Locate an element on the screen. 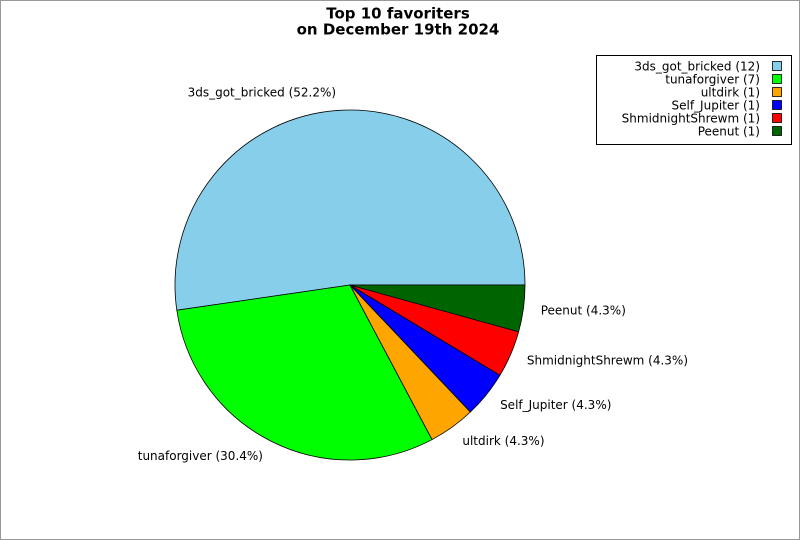 This screenshot has height=540, width=800. legend-label: 3ds_got_bricked (12) is located at coordinates (697, 67).